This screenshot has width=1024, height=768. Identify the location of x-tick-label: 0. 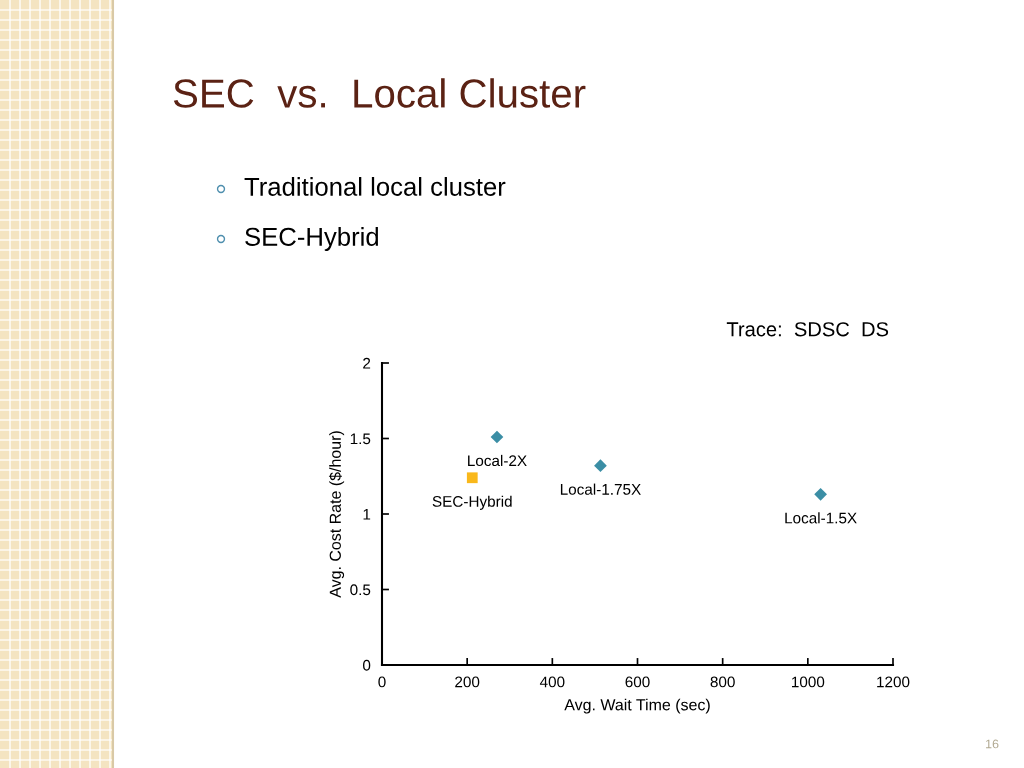
(382, 682).